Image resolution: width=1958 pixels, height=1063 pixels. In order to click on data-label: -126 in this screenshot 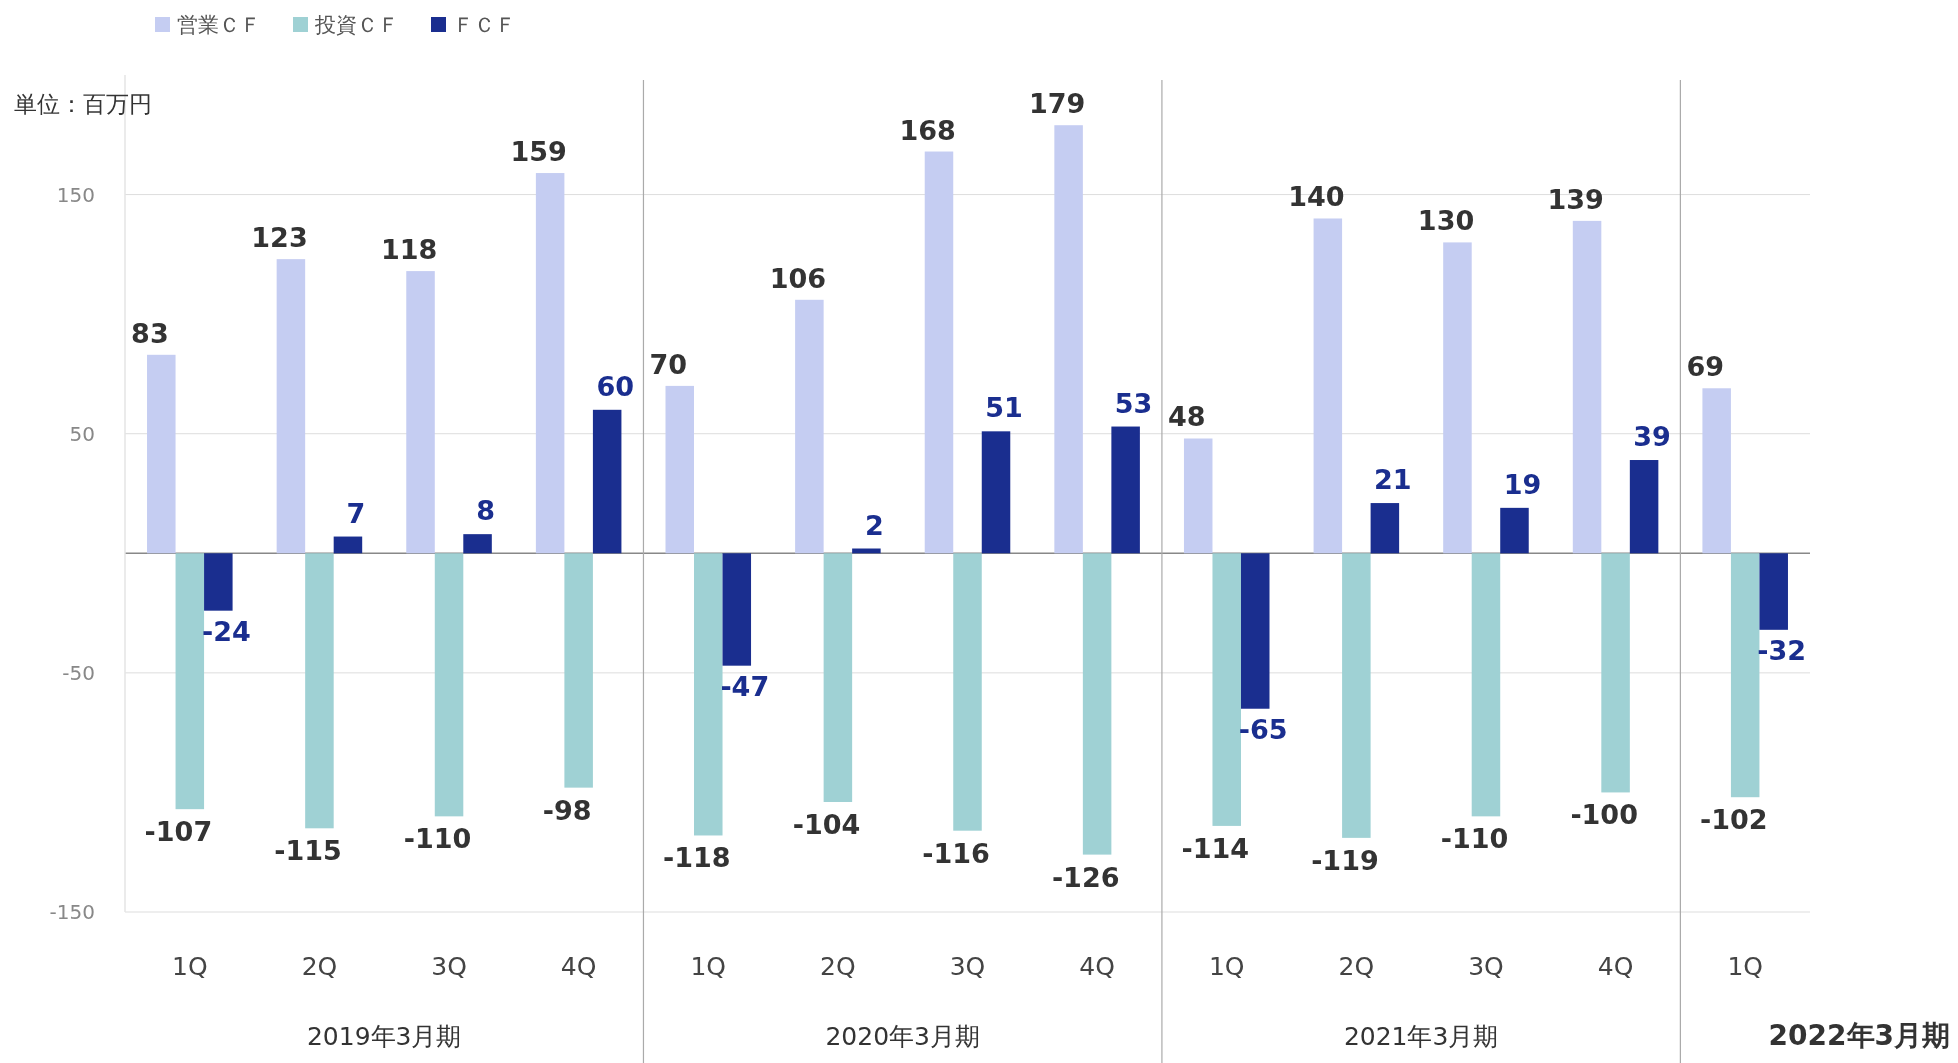, I will do `click(1085, 877)`.